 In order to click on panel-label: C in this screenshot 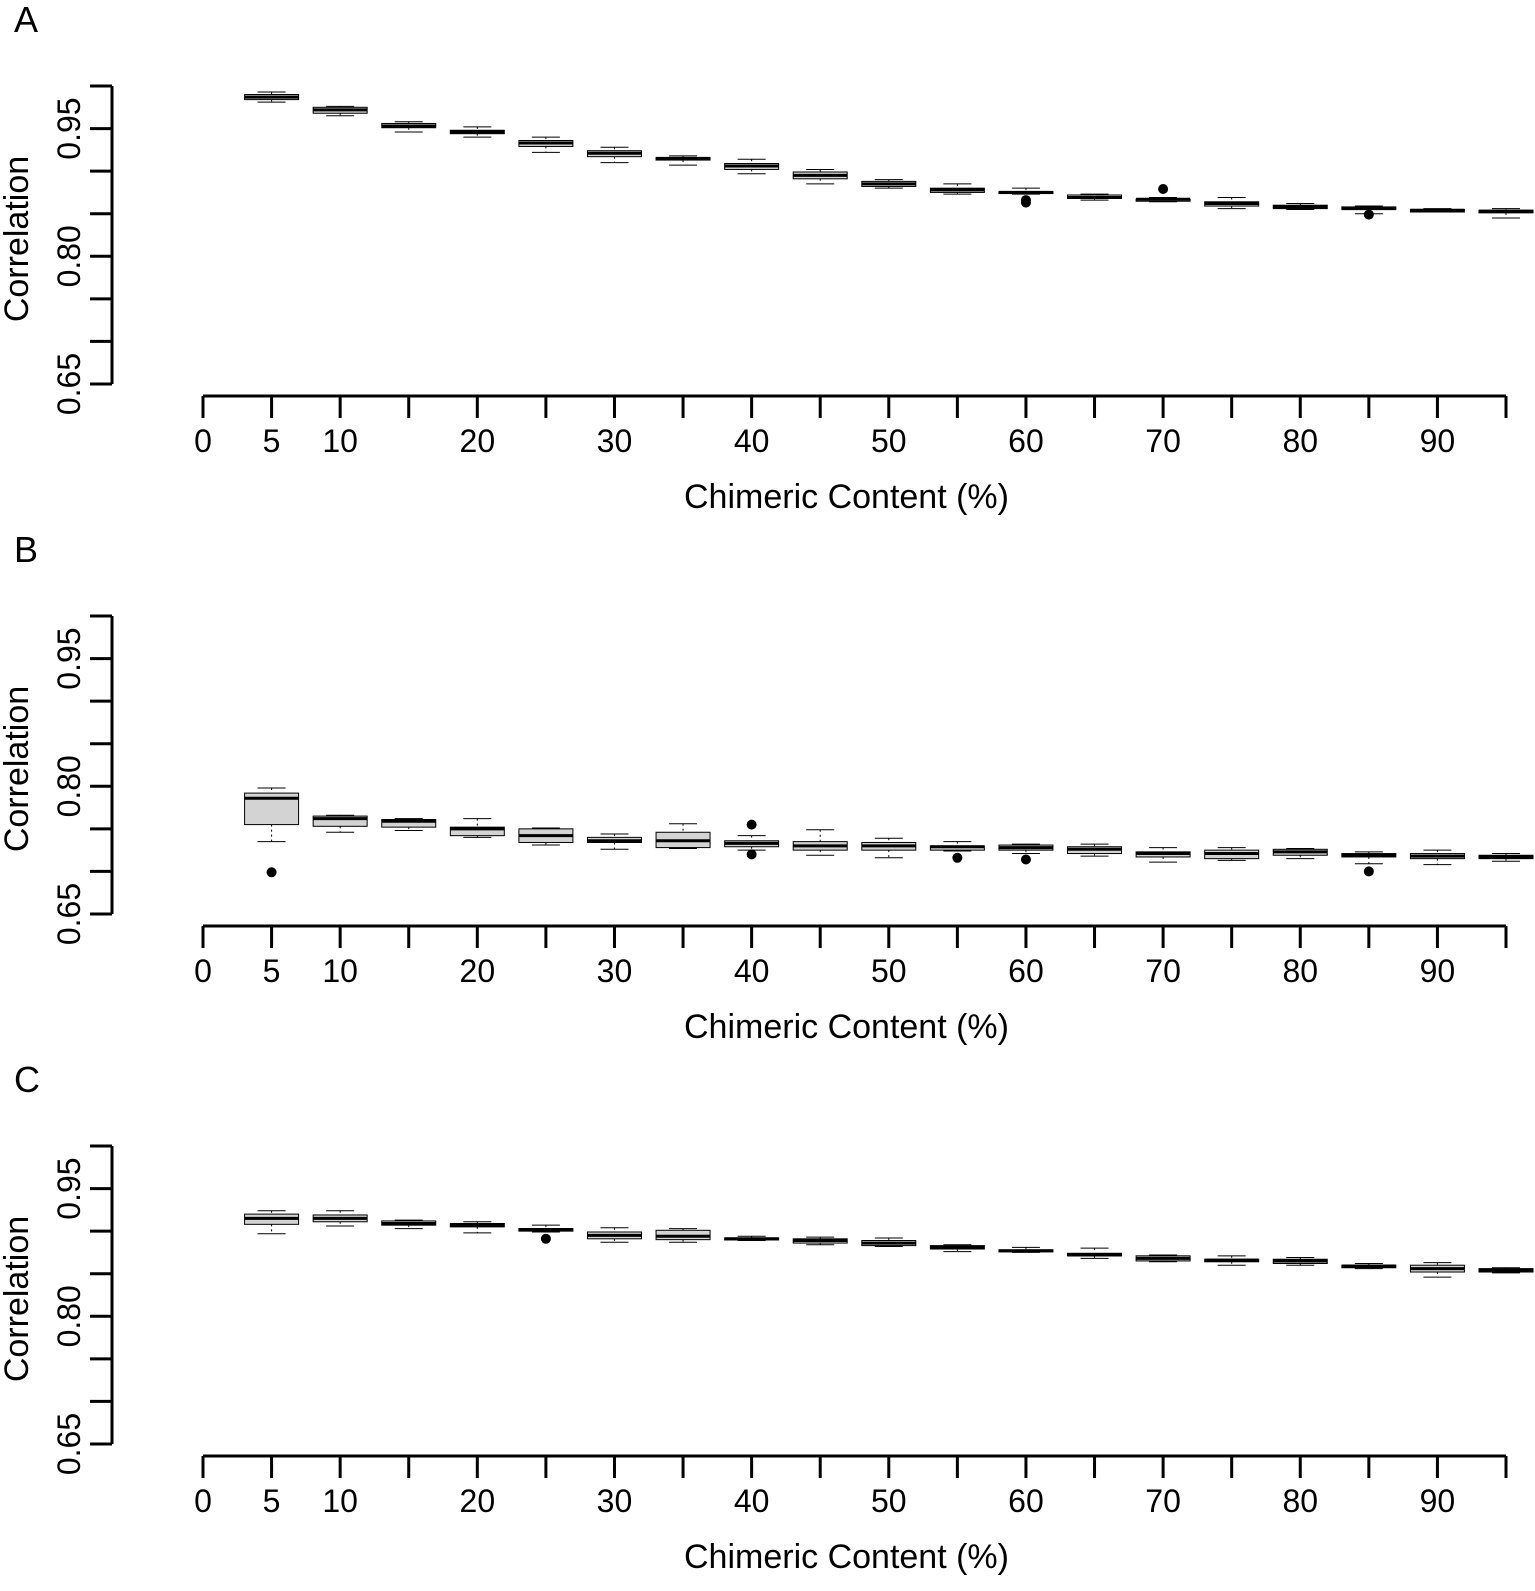, I will do `click(27, 1079)`.